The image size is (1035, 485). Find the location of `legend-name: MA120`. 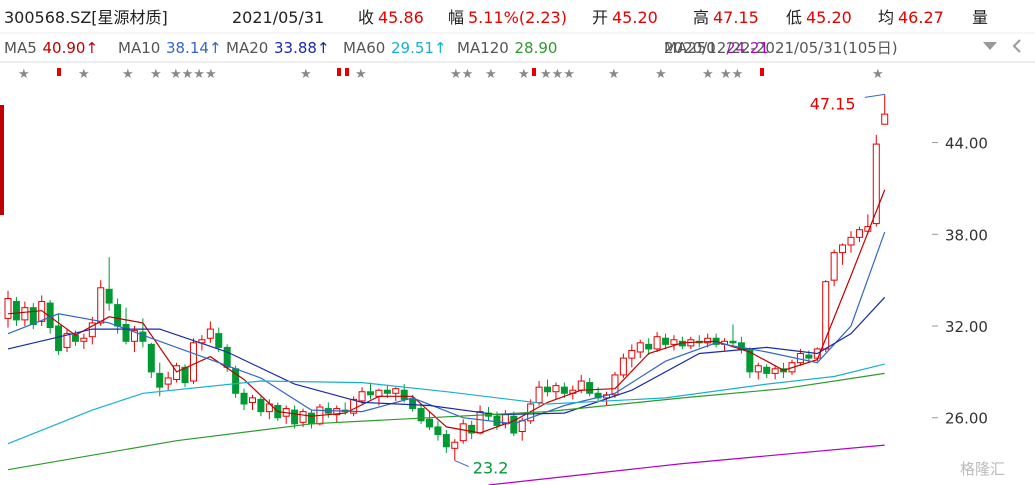

legend-name: MA120 is located at coordinates (483, 48).